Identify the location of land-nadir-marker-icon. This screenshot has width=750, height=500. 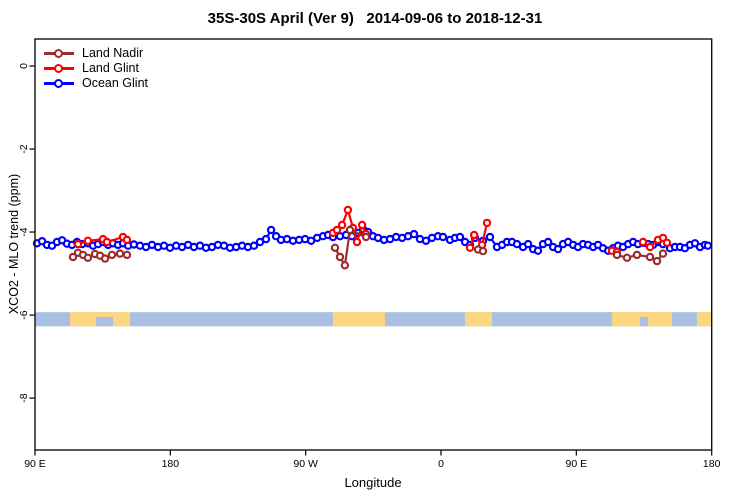
(59, 53).